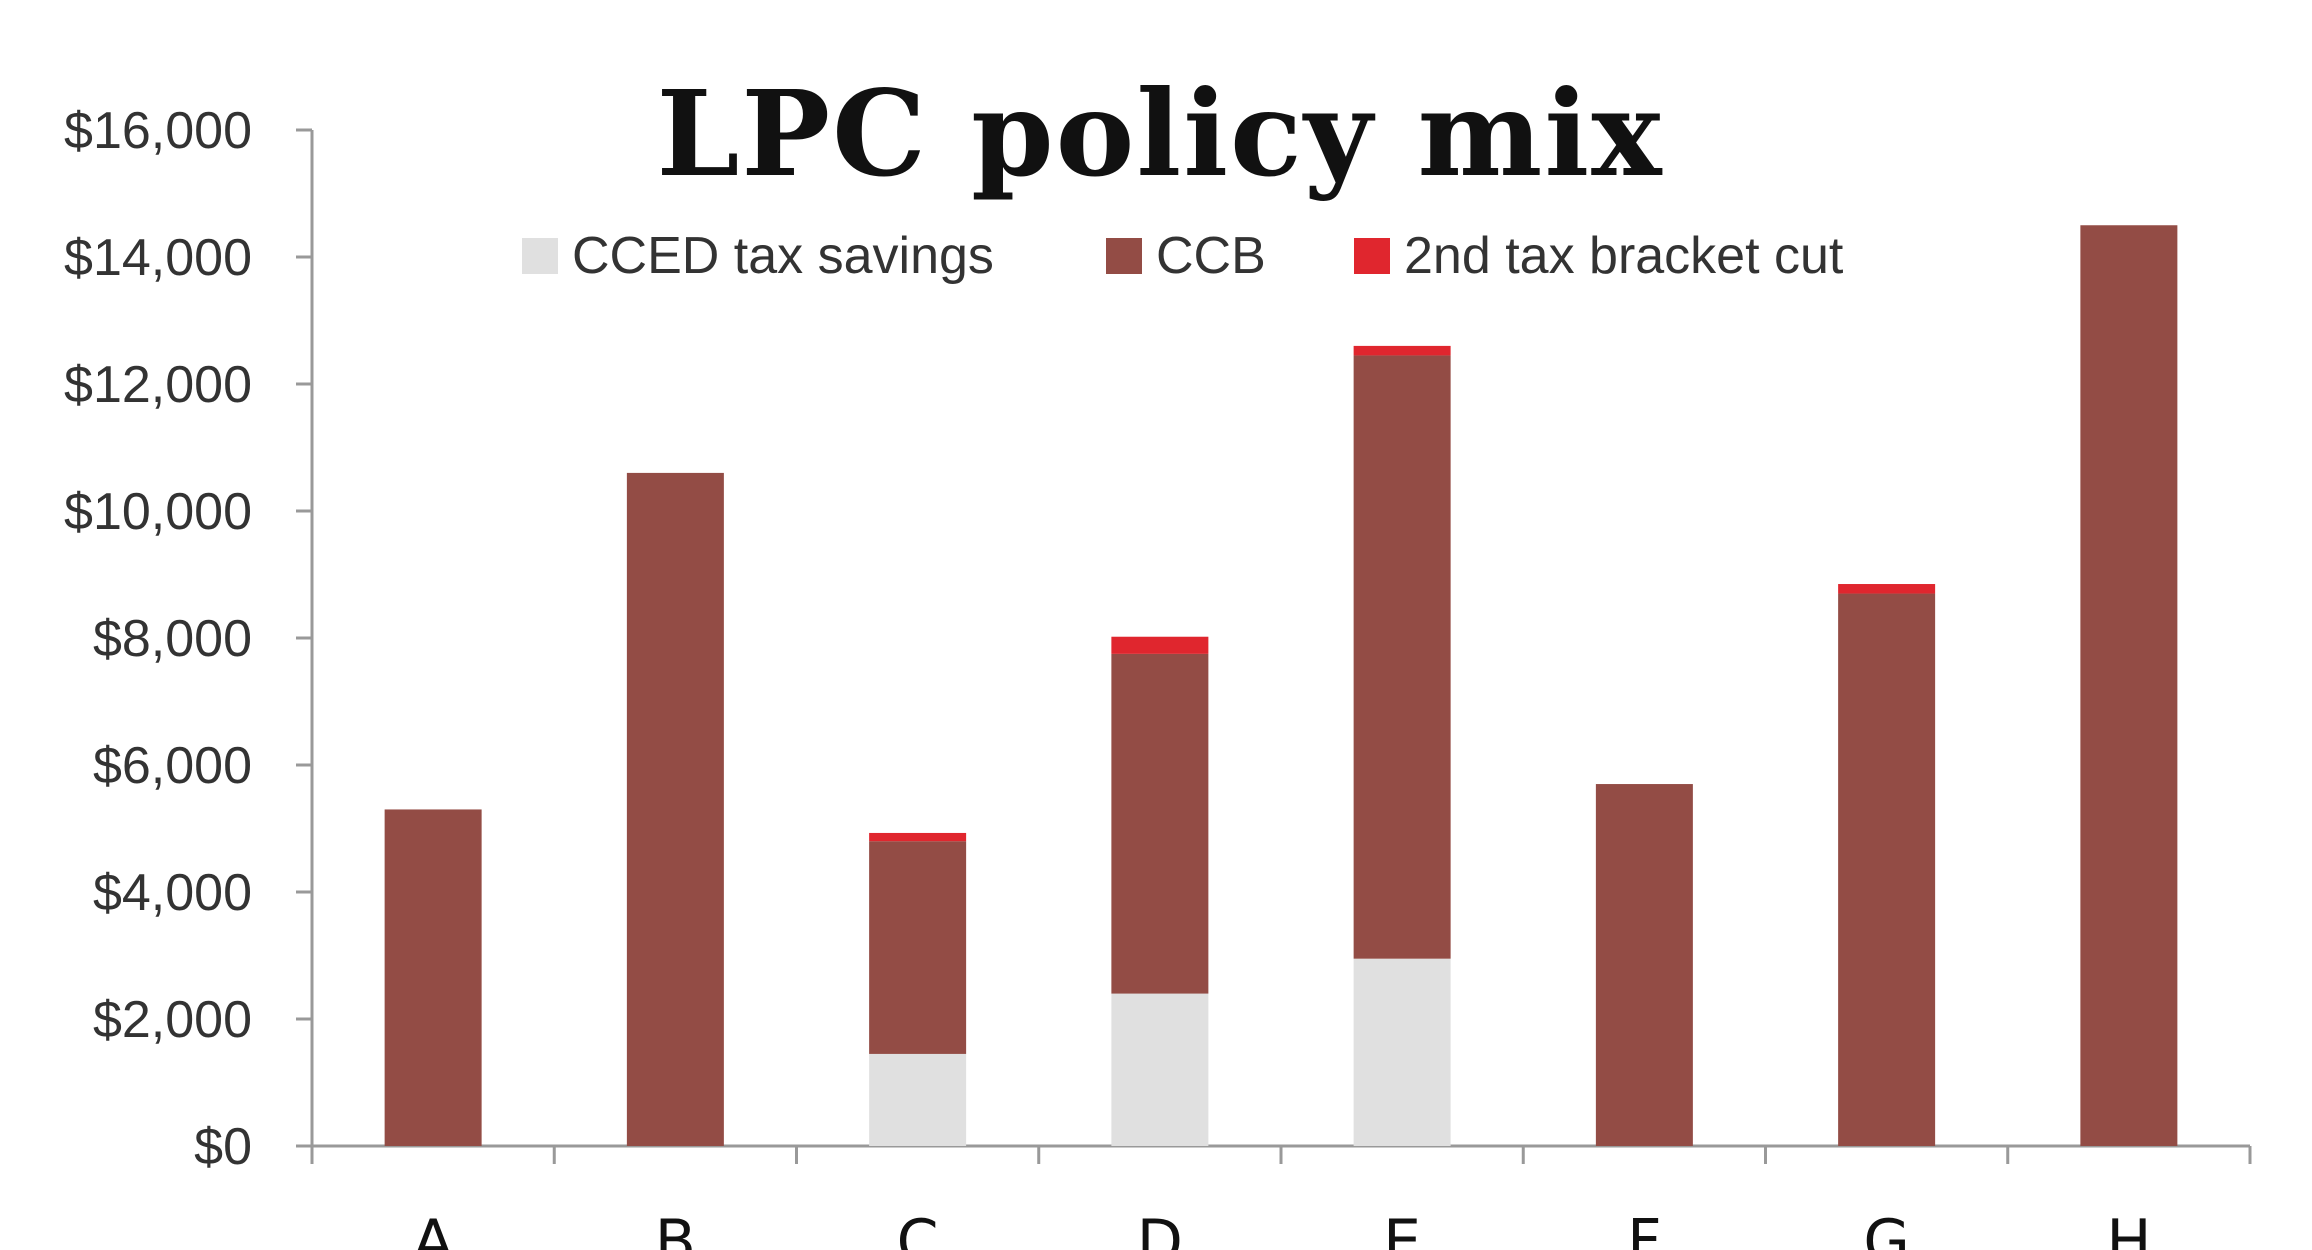  Describe the element at coordinates (158, 512) in the screenshot. I see `y-tick-label: $10,000` at that location.